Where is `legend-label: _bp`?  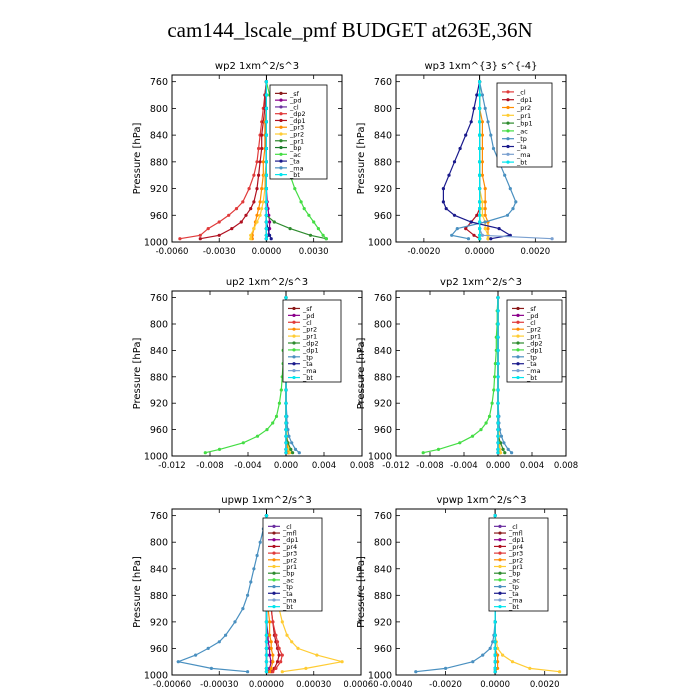 legend-label: _bp is located at coordinates (514, 574).